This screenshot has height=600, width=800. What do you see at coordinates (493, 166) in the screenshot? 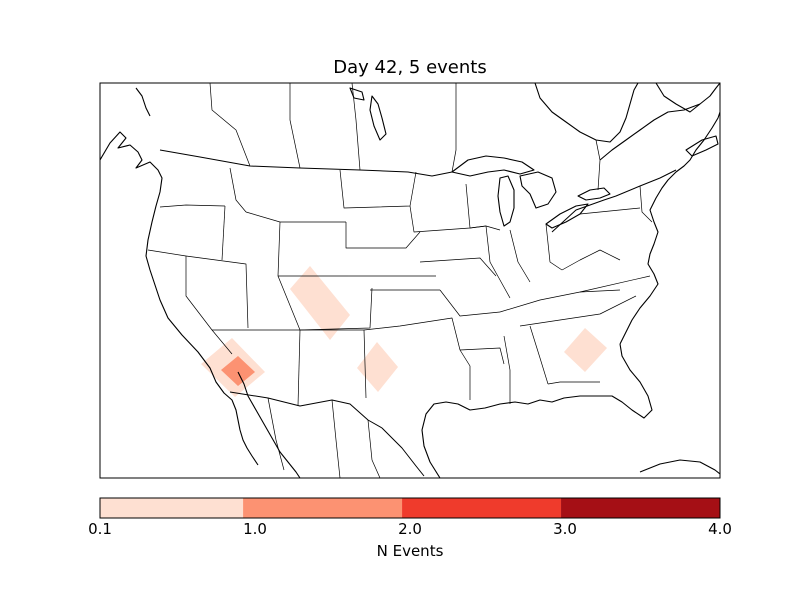
I see `lake-superior` at bounding box center [493, 166].